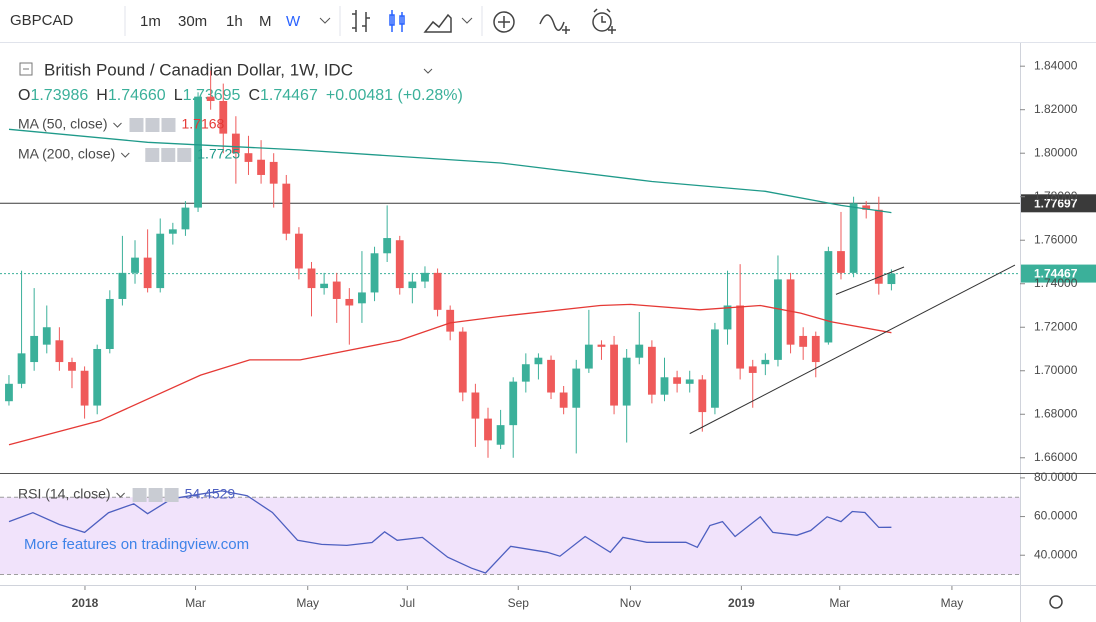 Image resolution: width=1096 pixels, height=622 pixels. I want to click on y-tick-label: 1.74000, so click(1056, 283).